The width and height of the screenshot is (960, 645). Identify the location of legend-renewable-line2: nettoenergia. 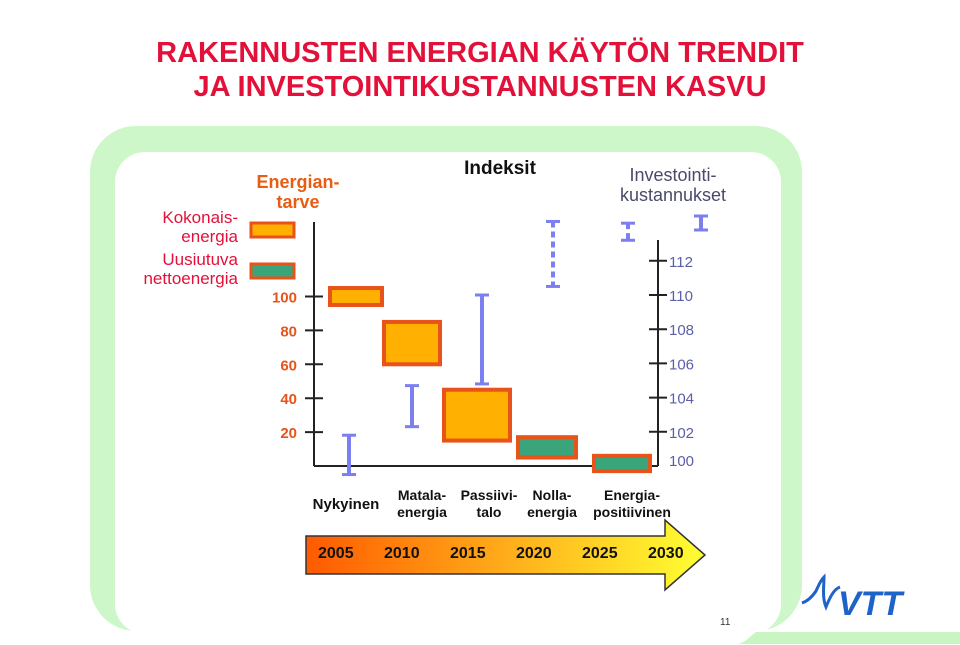
(190, 278).